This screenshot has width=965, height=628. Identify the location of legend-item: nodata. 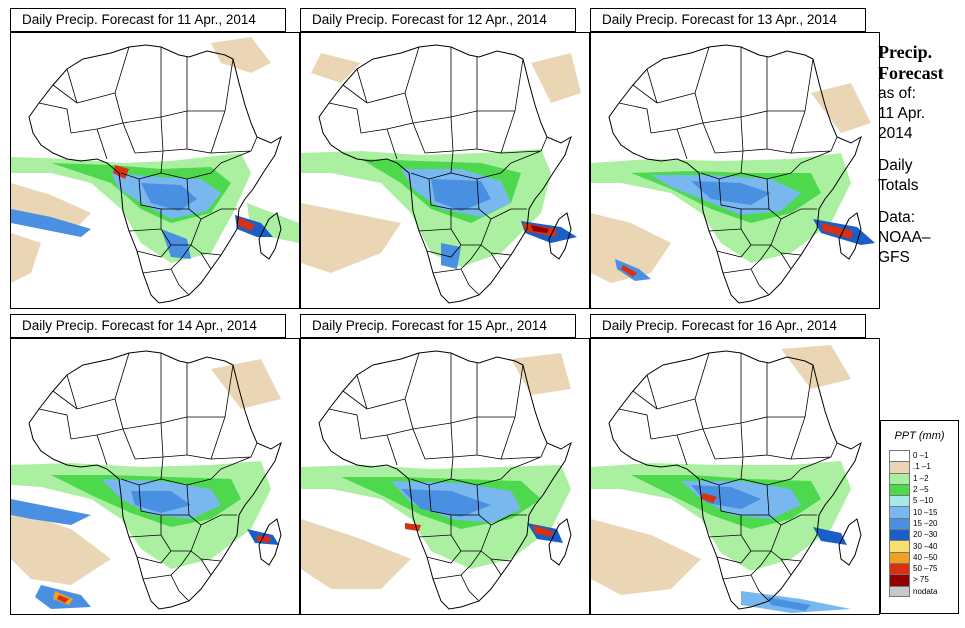
(913, 591).